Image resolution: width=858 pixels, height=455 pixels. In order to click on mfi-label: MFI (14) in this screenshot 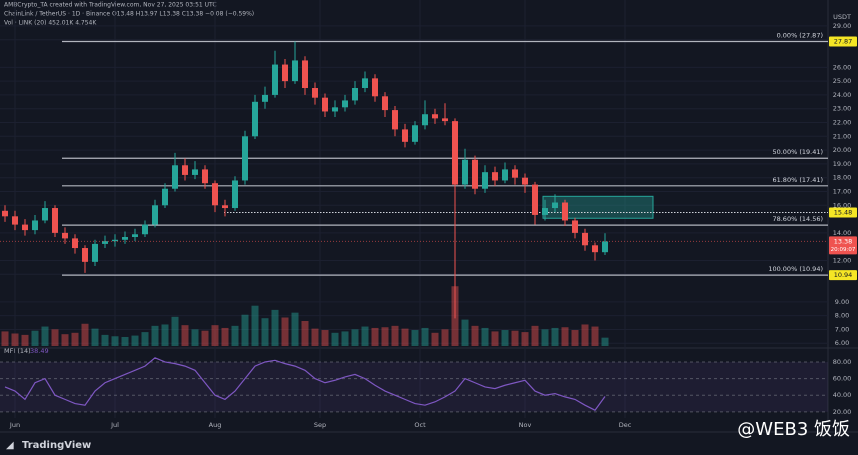, I will do `click(17, 351)`.